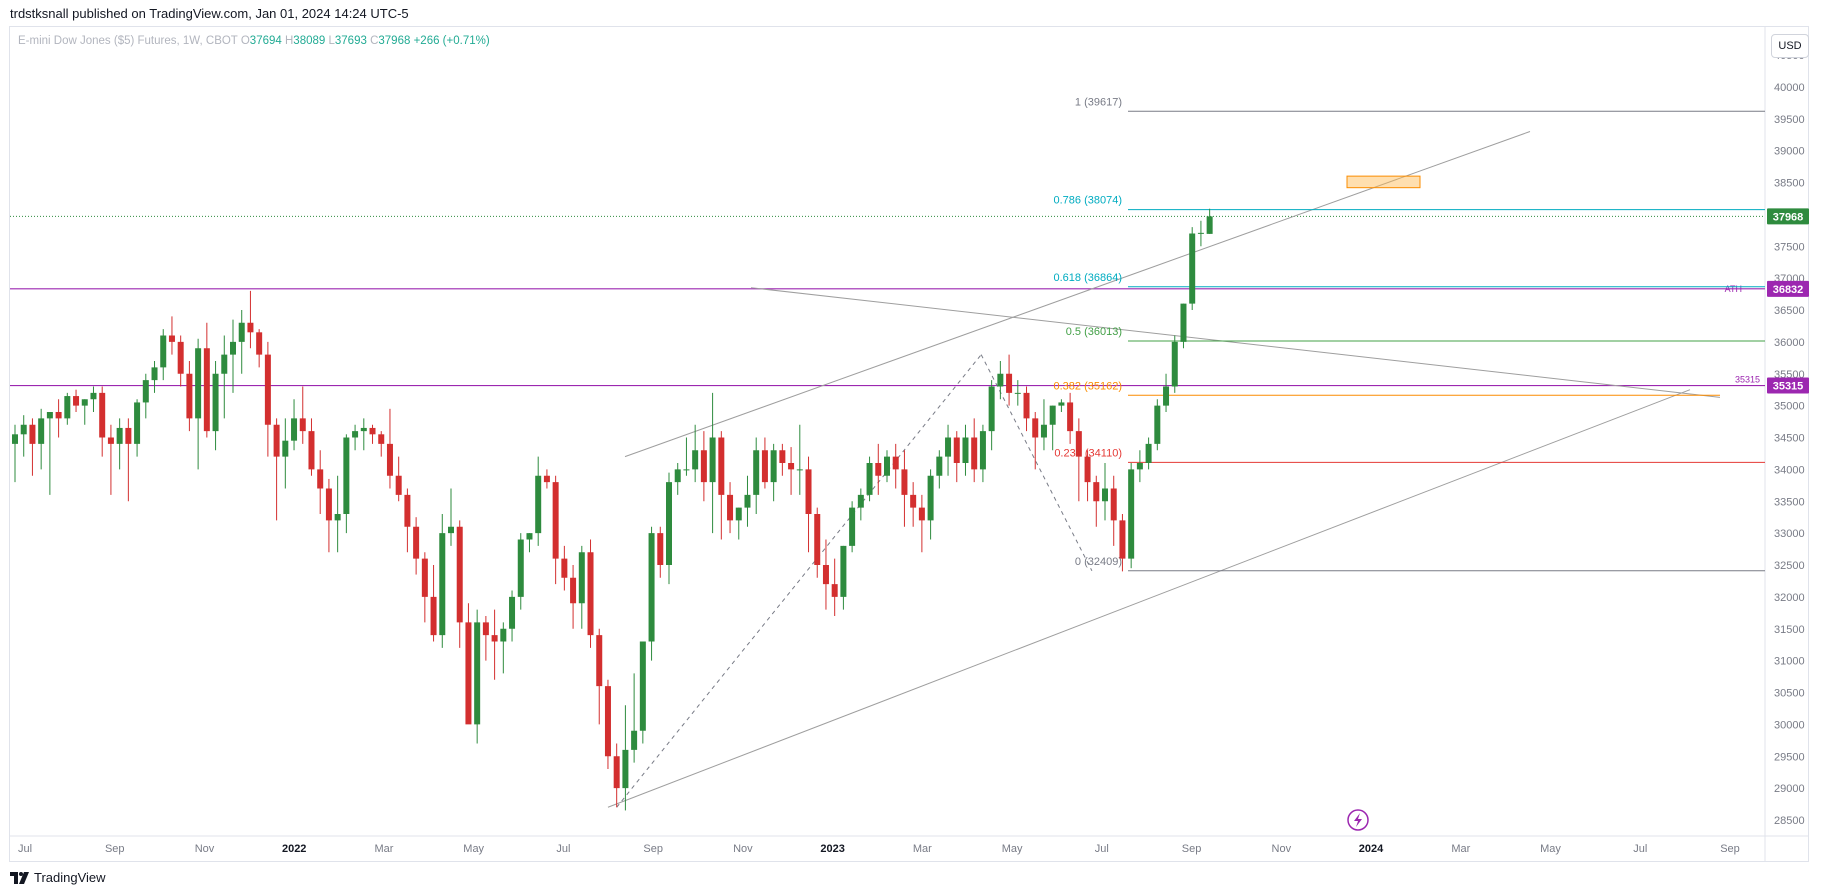 This screenshot has height=896, width=1827. Describe the element at coordinates (383, 849) in the screenshot. I see `x-tick-label: Mar` at that location.